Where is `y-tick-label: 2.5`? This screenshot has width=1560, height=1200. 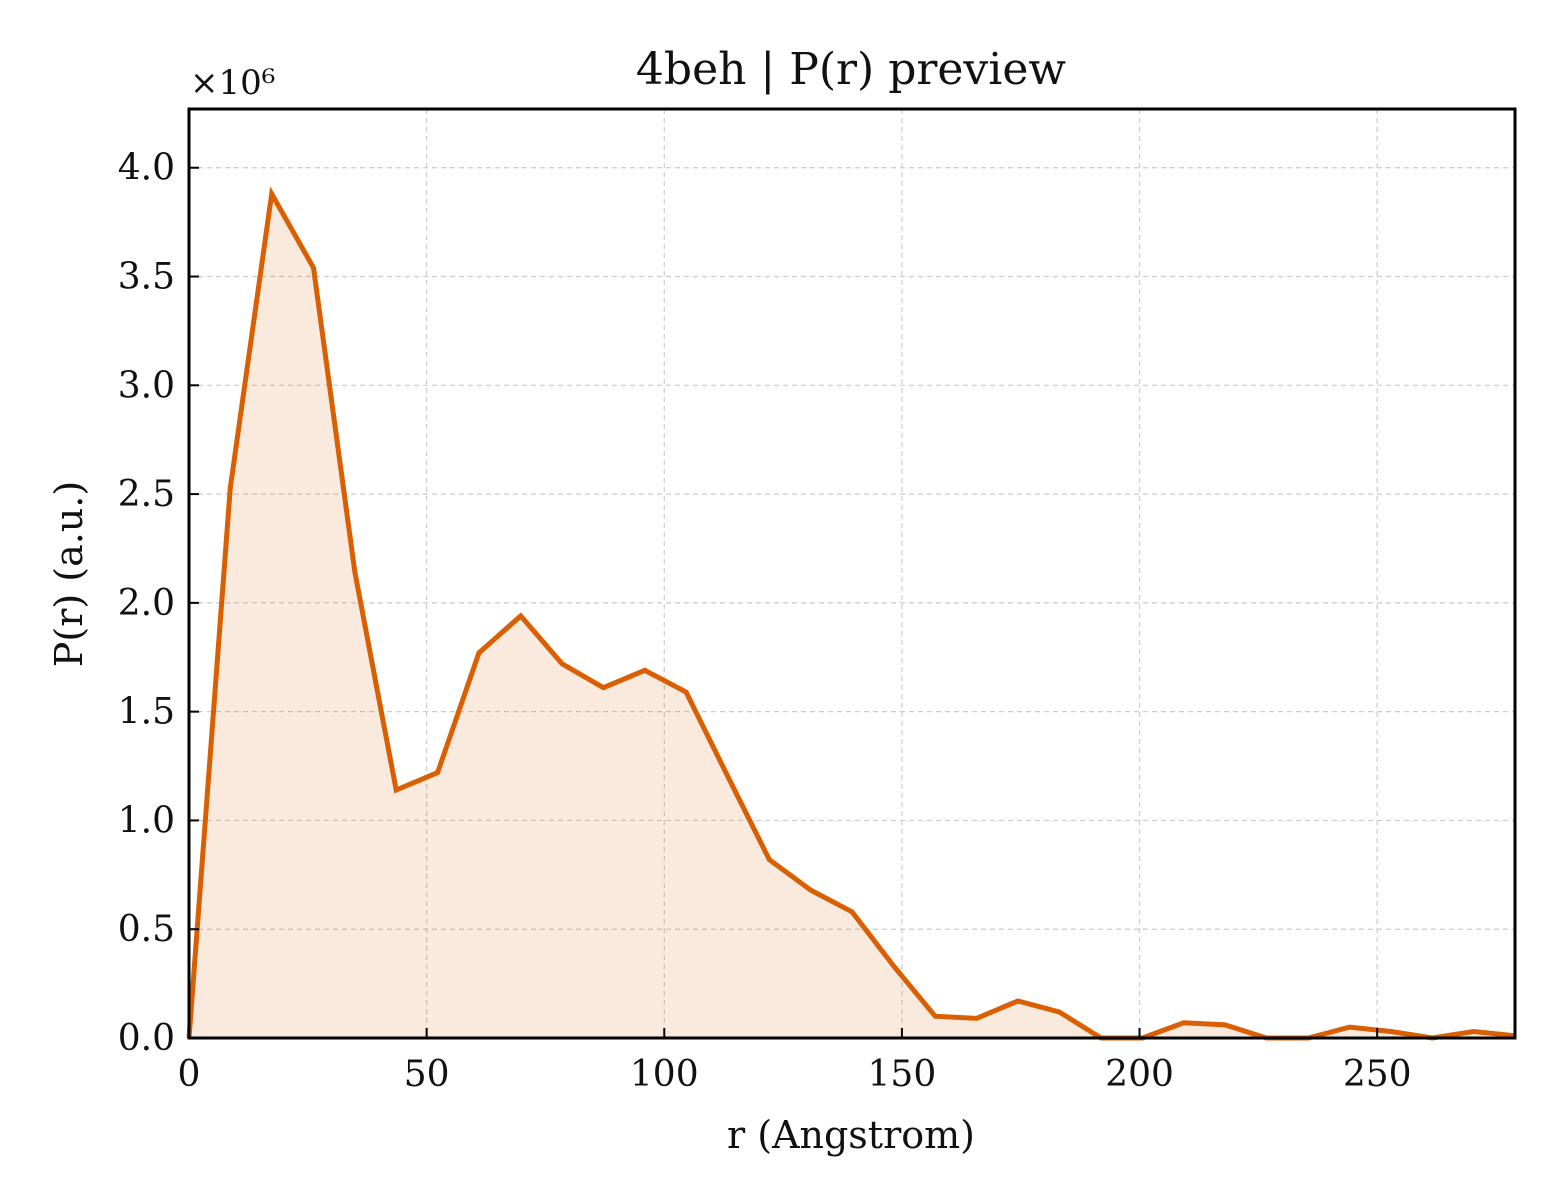
y-tick-label: 2.5 is located at coordinates (146, 494).